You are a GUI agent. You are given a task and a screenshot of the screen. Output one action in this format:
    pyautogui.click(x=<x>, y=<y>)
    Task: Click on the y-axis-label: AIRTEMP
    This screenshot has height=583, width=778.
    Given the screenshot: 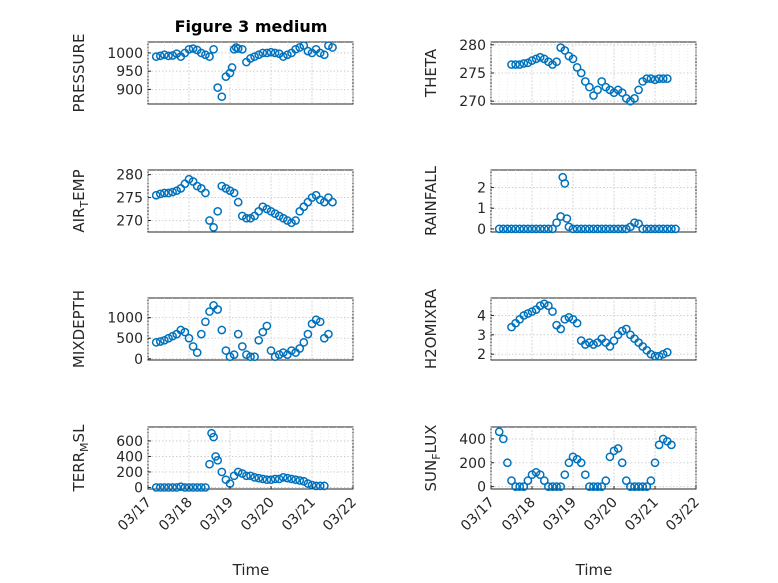 What is the action you would take?
    pyautogui.click(x=80, y=200)
    